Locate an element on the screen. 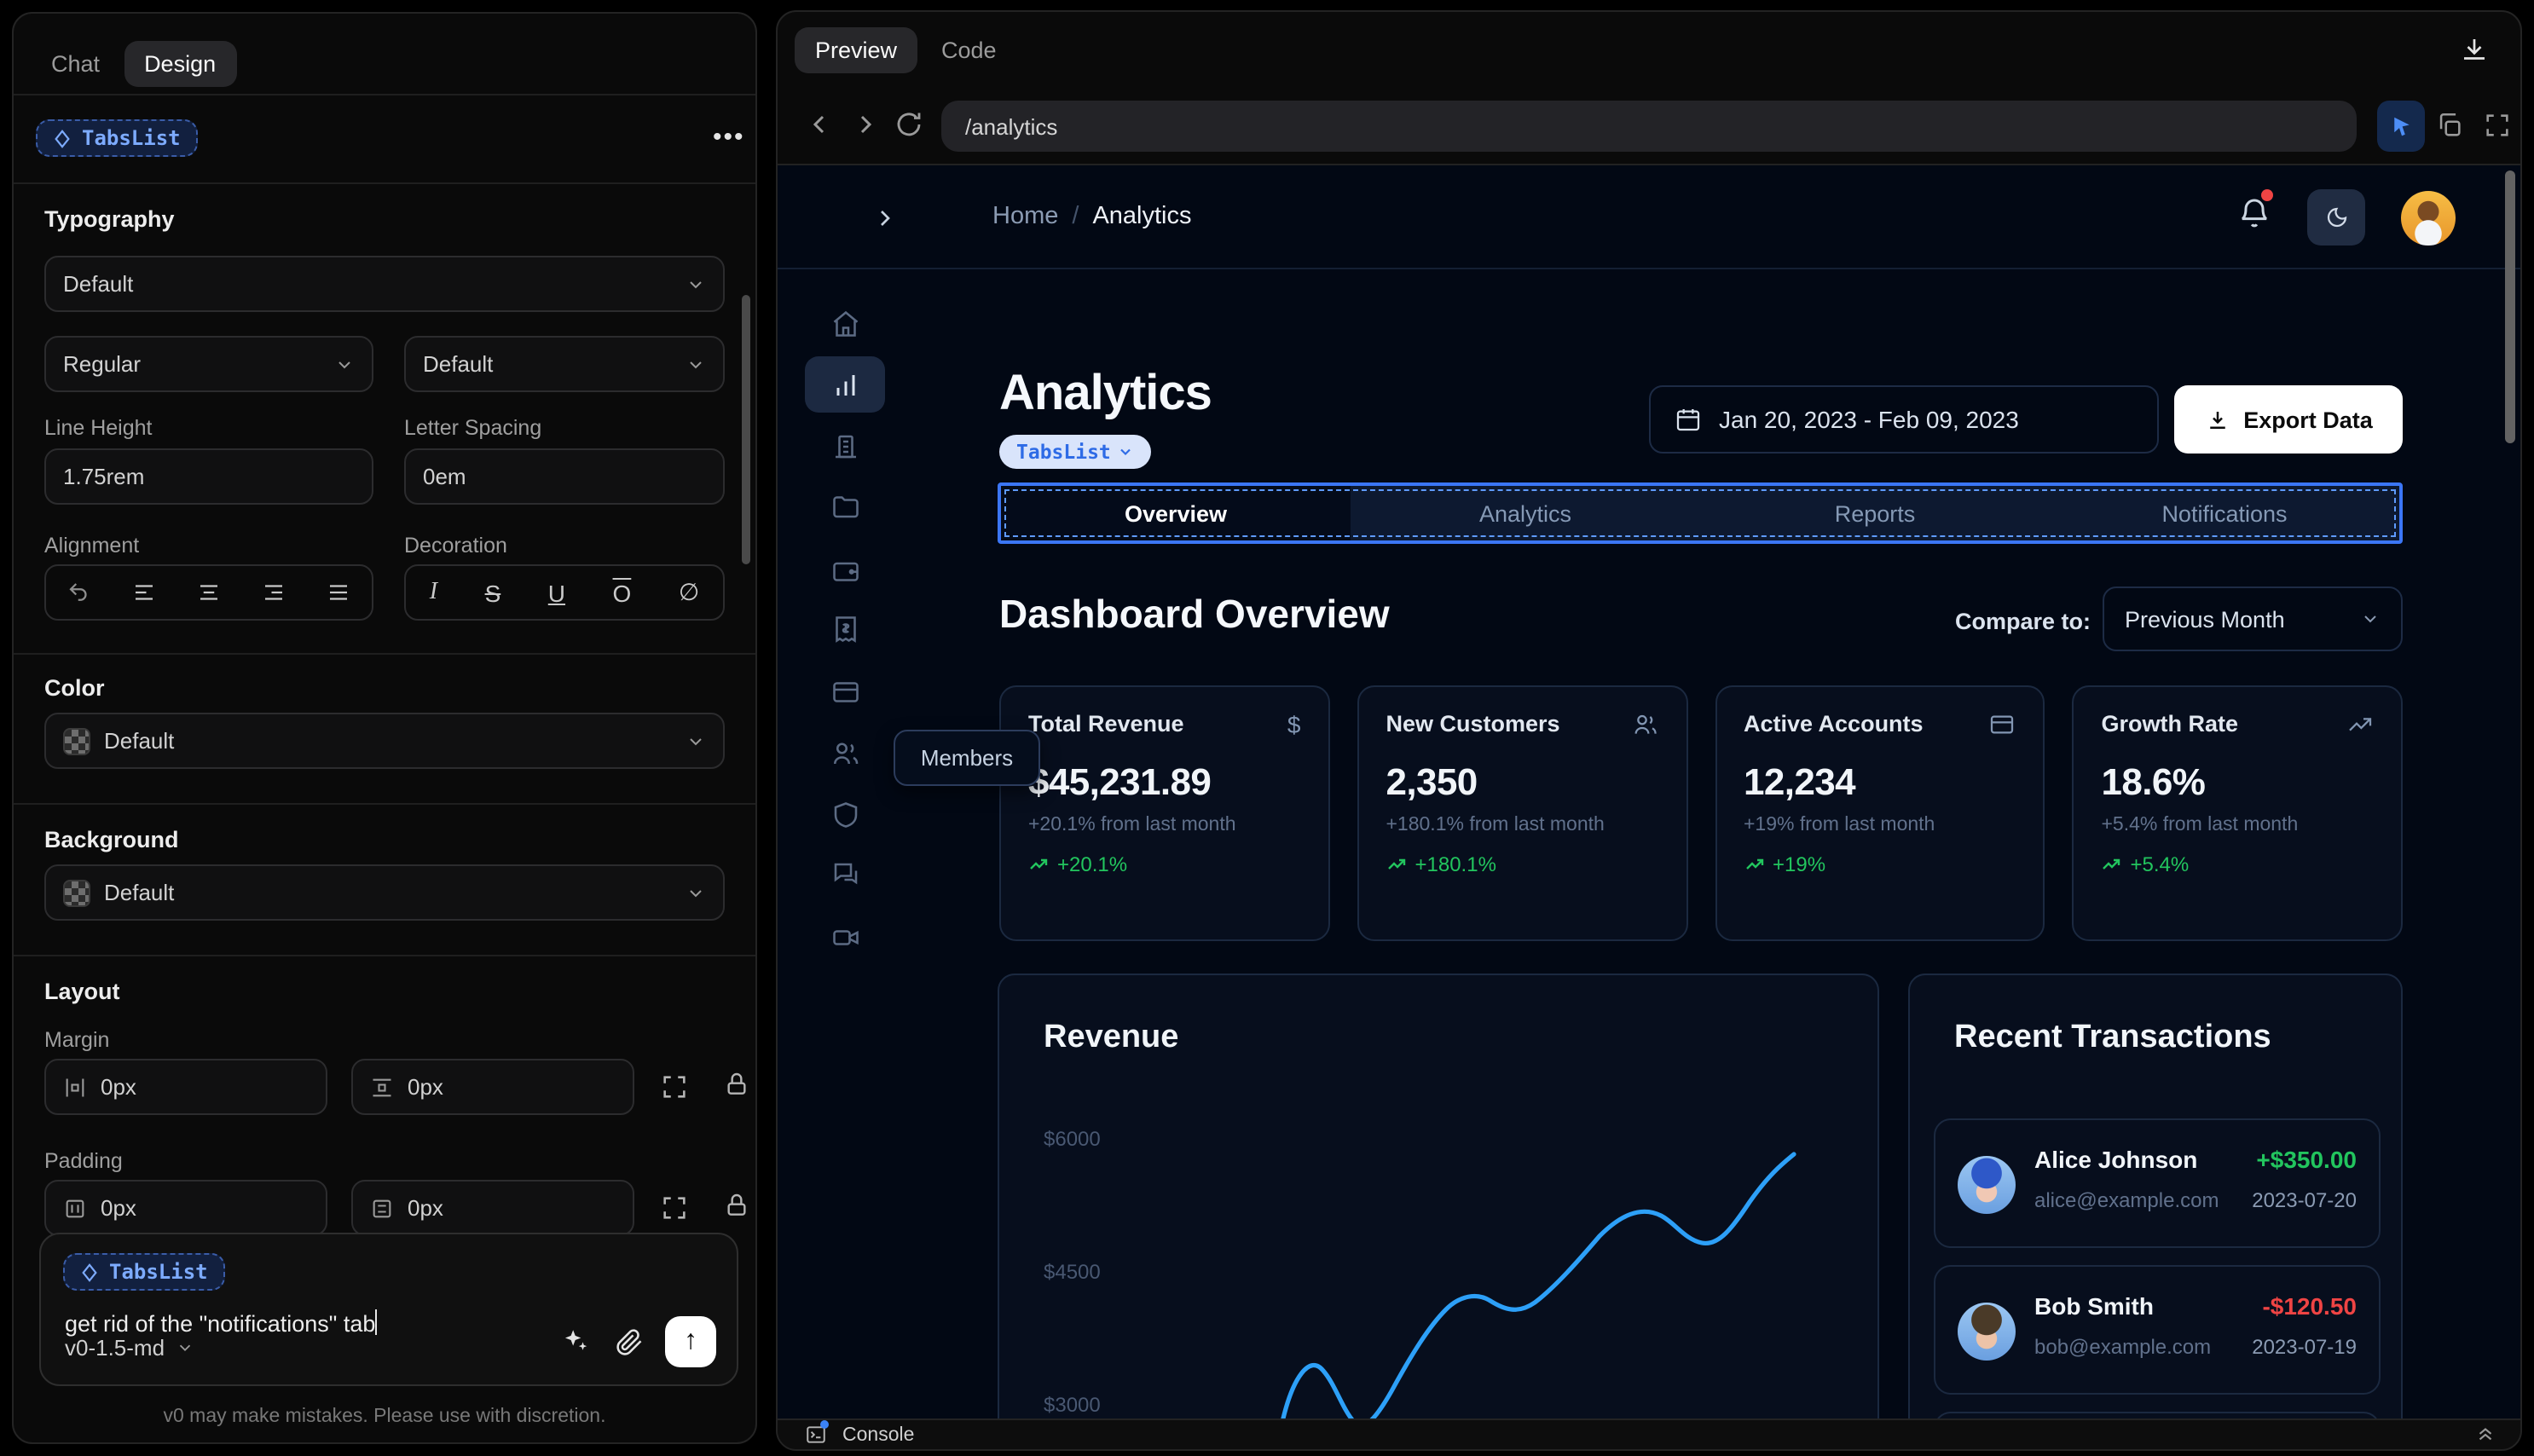 Image resolution: width=2534 pixels, height=1456 pixels. margin-expand-icon is located at coordinates (674, 1086).